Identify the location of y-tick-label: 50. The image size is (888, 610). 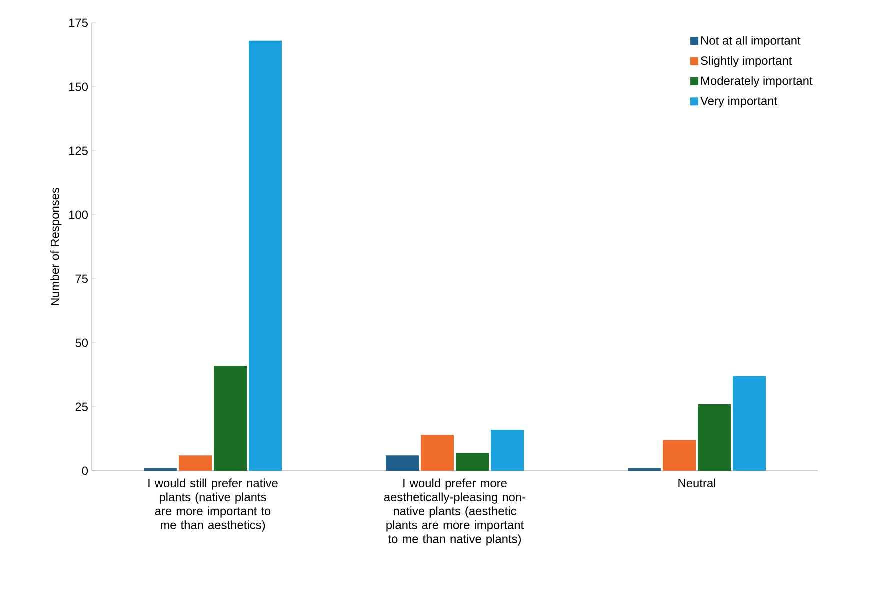
(82, 343).